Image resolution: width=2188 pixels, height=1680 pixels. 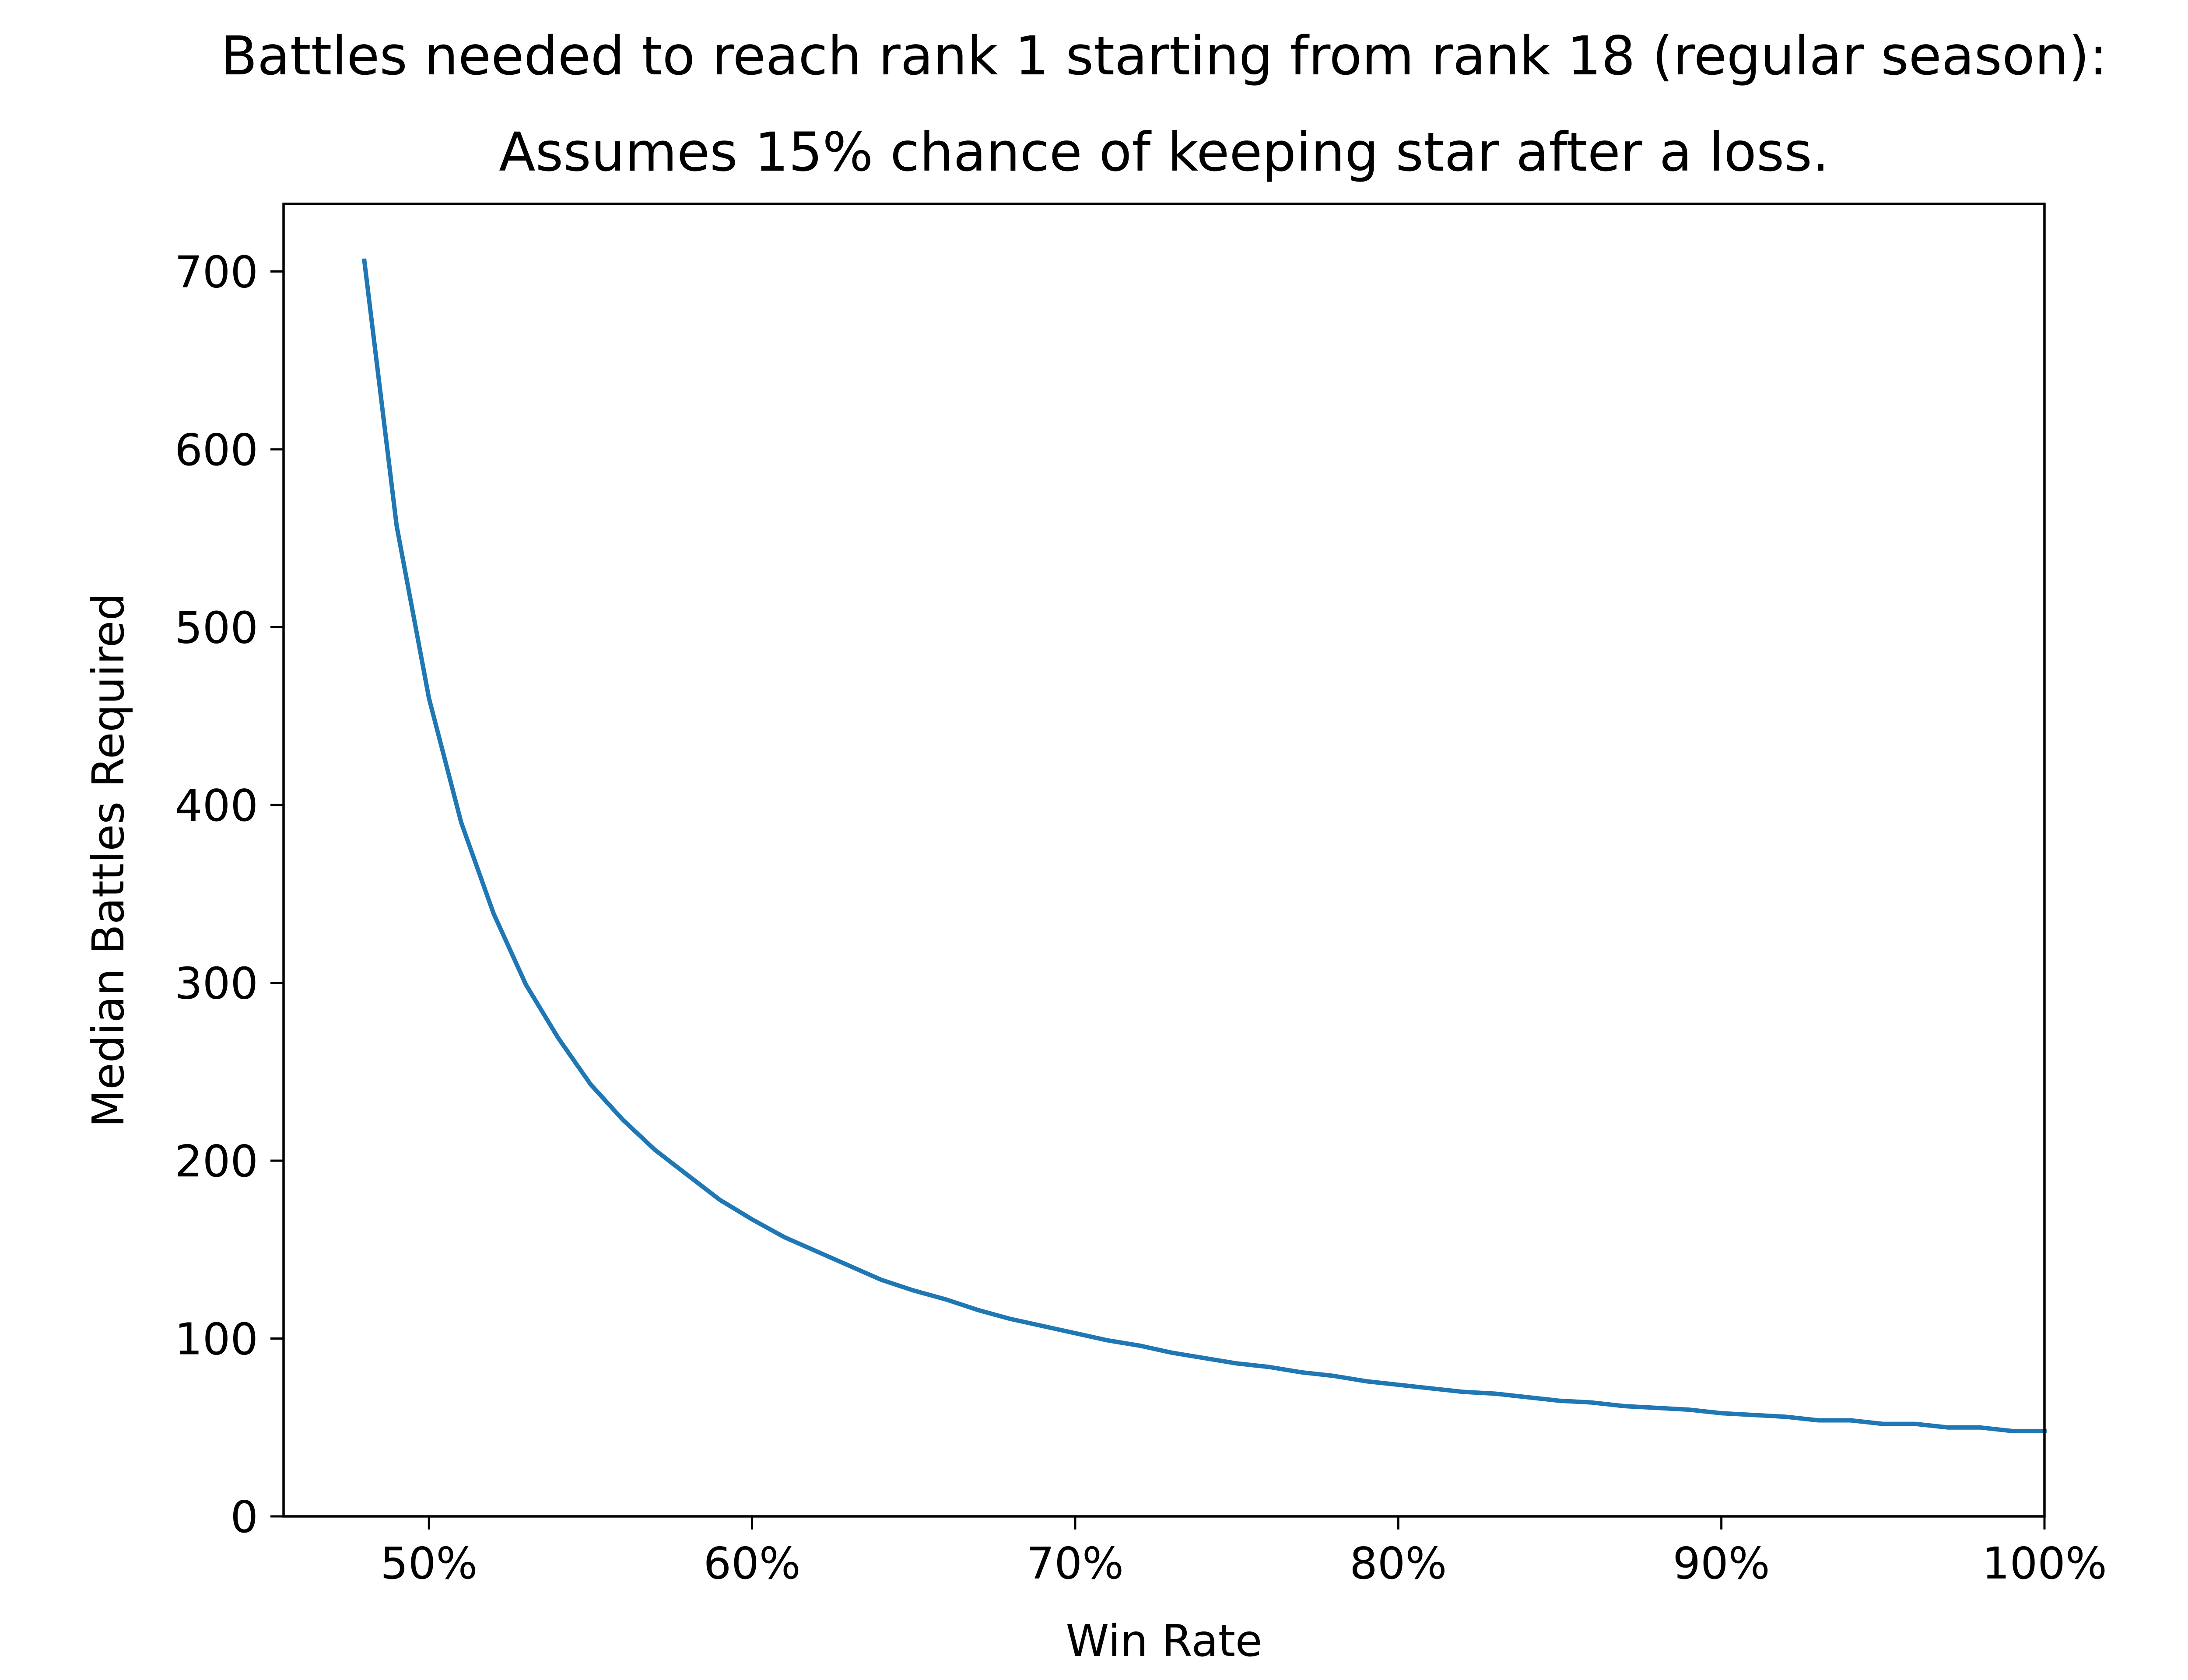 I want to click on y-tick-label: 300, so click(x=216, y=983).